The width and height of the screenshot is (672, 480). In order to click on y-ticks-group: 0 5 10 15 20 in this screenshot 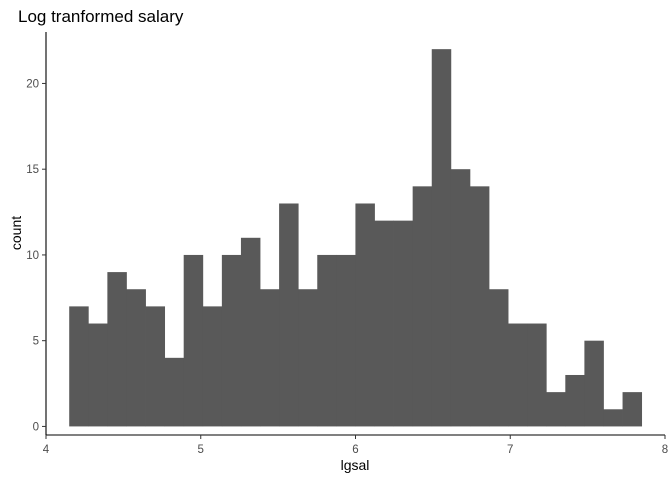, I will do `click(36, 255)`.